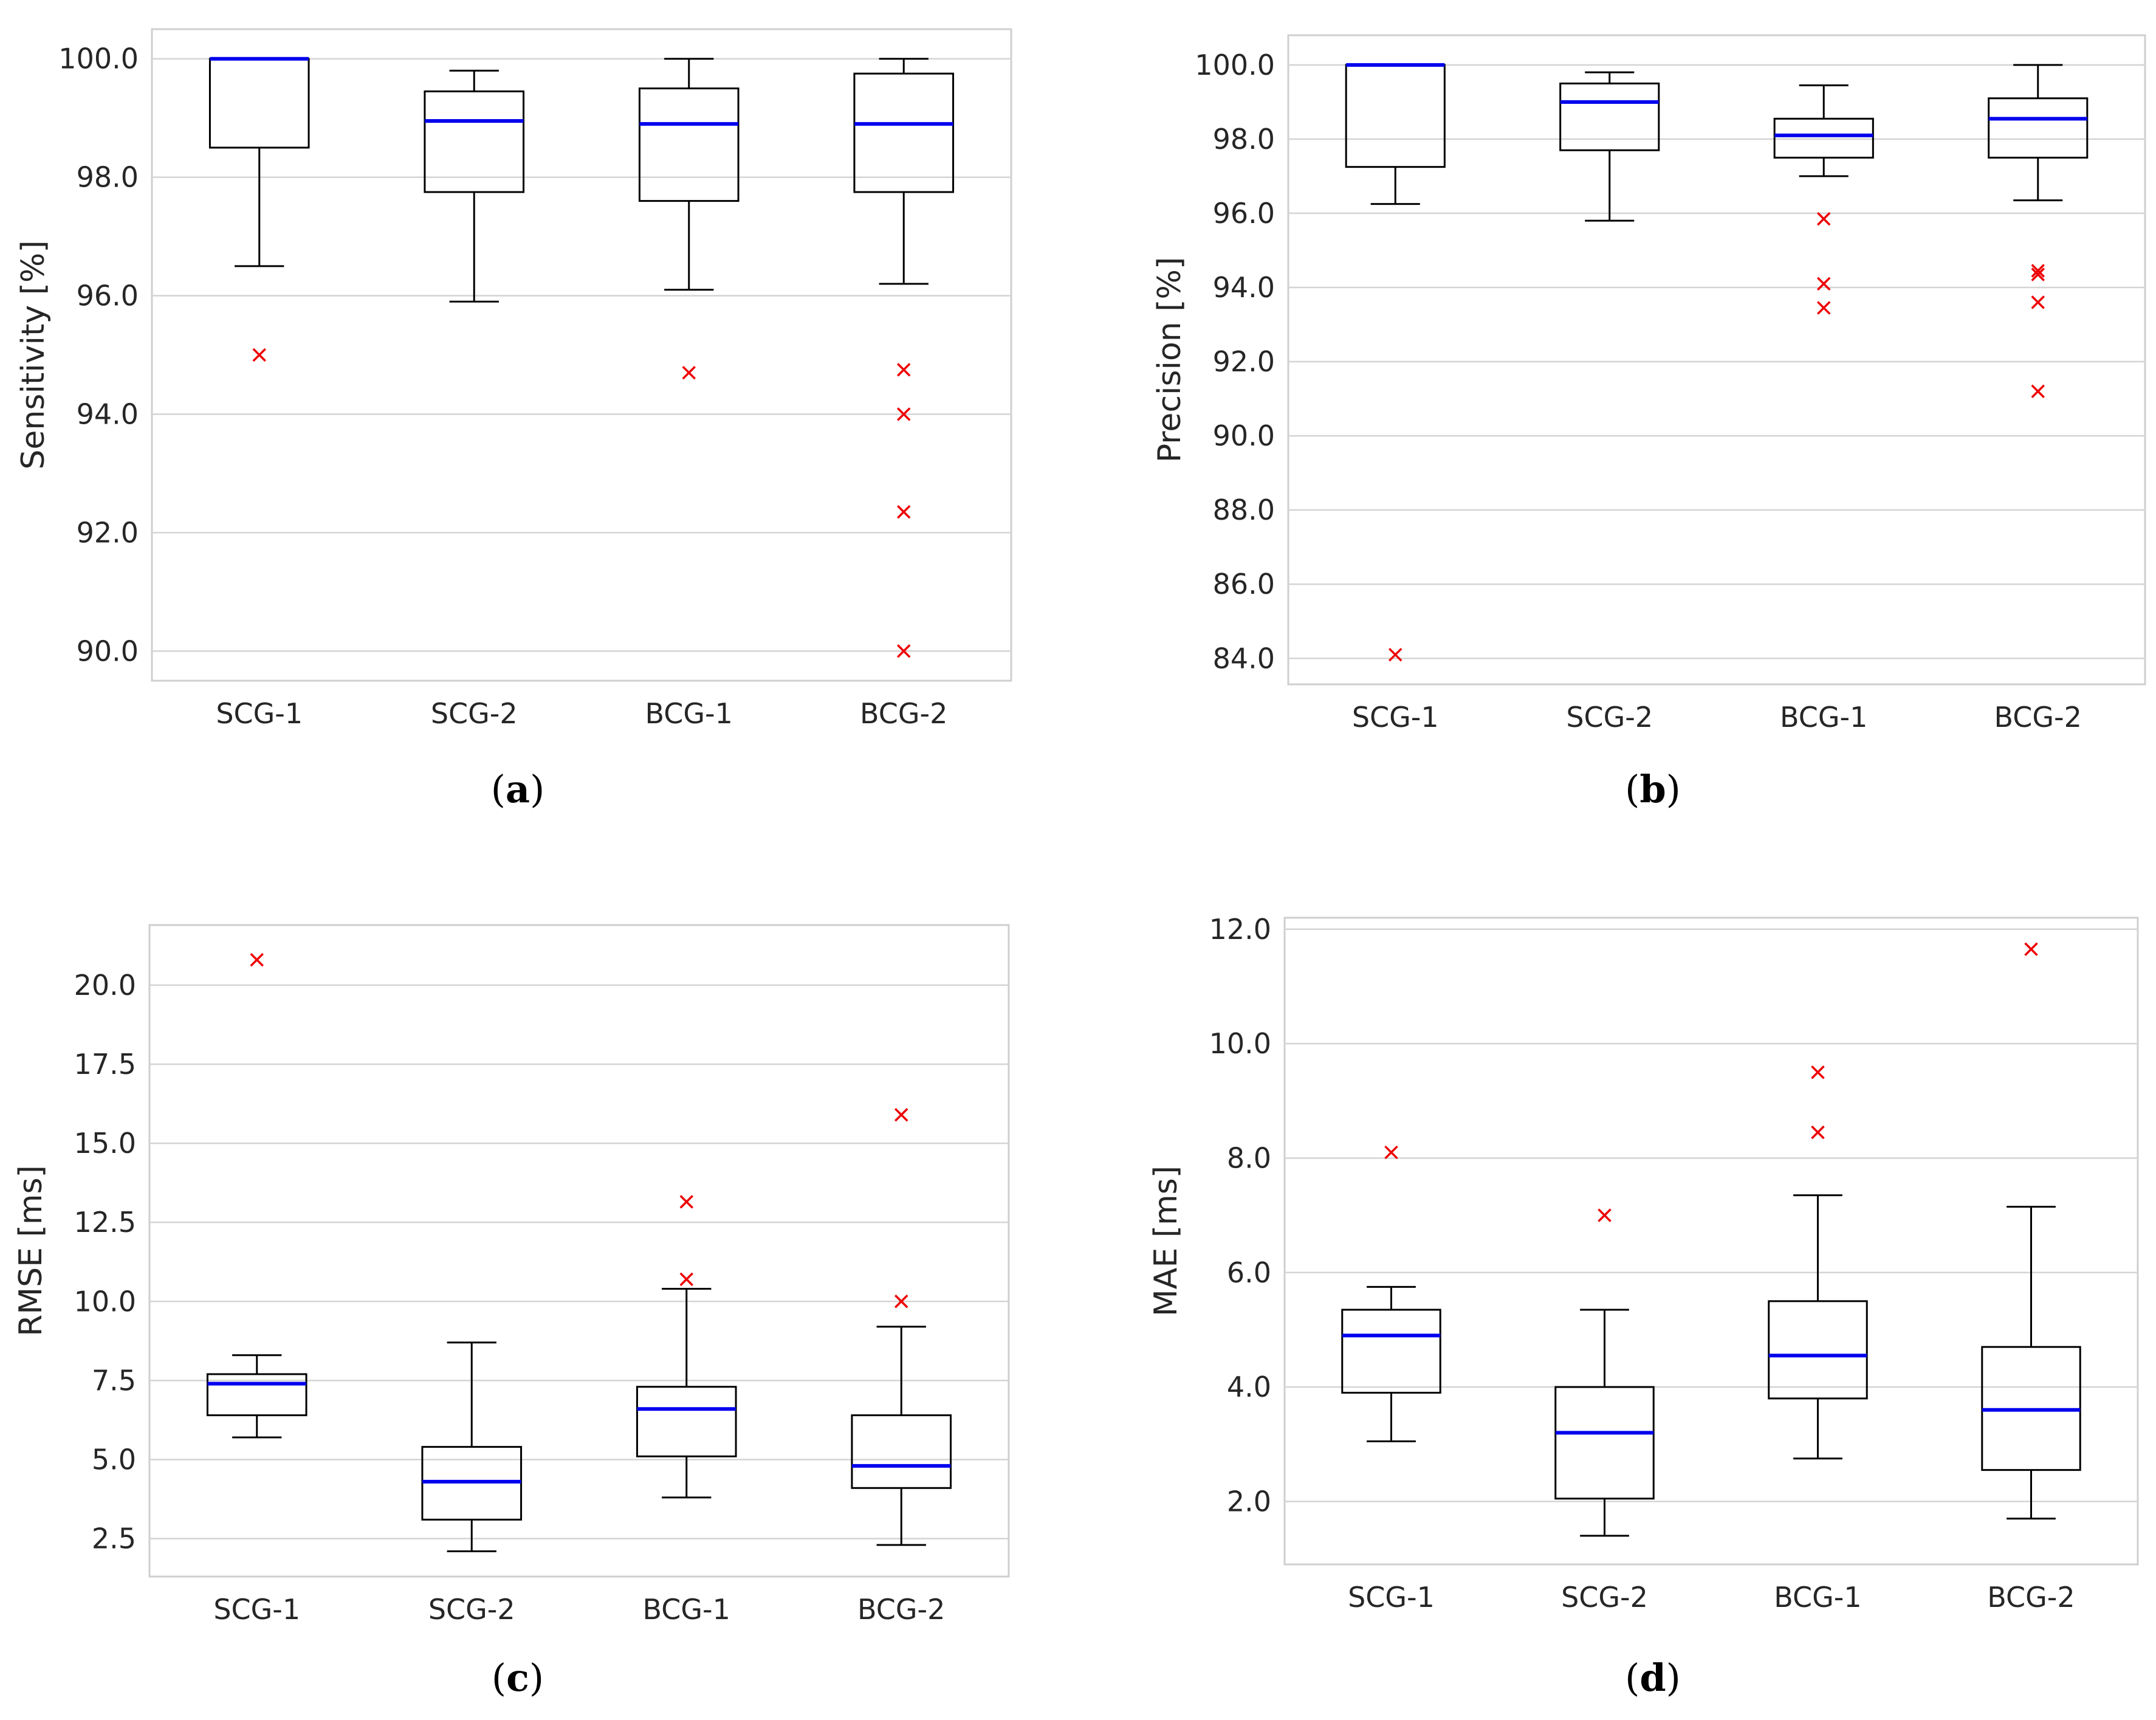 This screenshot has height=1720, width=2156. What do you see at coordinates (1166, 1241) in the screenshot?
I see `y-axis-label: MAE [ms]` at bounding box center [1166, 1241].